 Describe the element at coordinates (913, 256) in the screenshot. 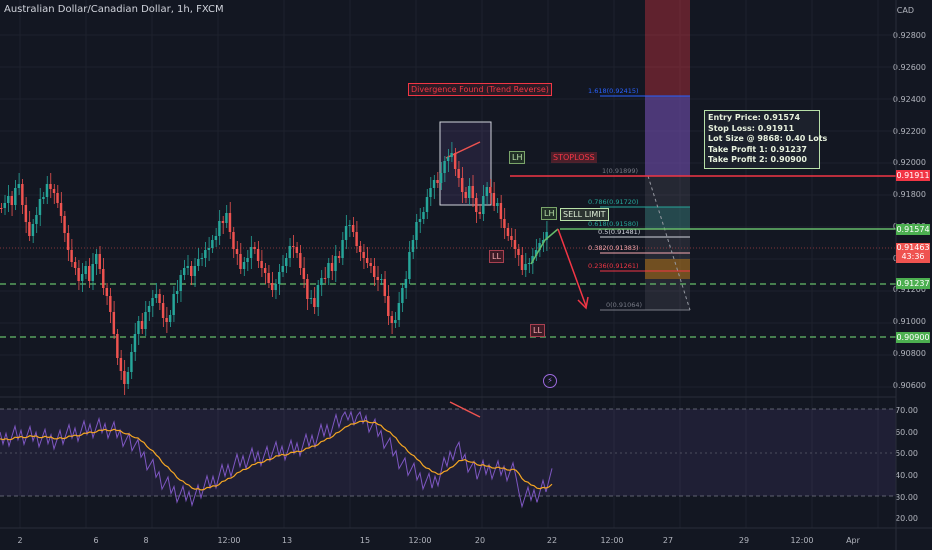

I see `bar-countdown: 43:36` at that location.